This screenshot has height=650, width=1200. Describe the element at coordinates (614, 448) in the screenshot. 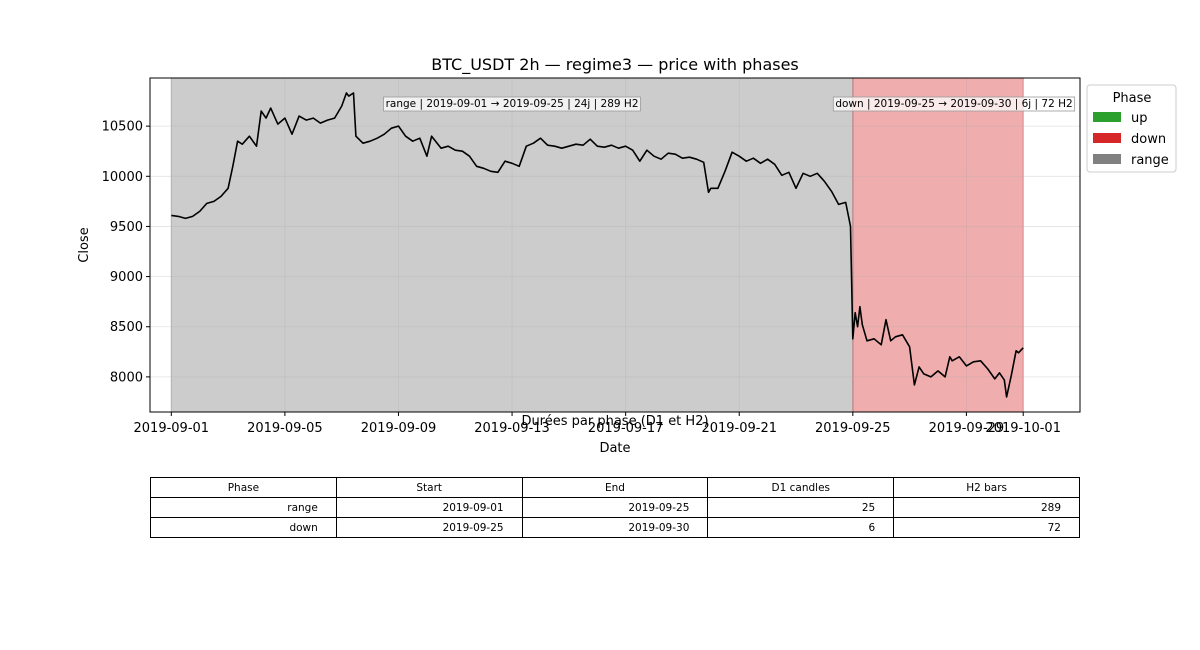

I see `x-axis-title: Date` at that location.